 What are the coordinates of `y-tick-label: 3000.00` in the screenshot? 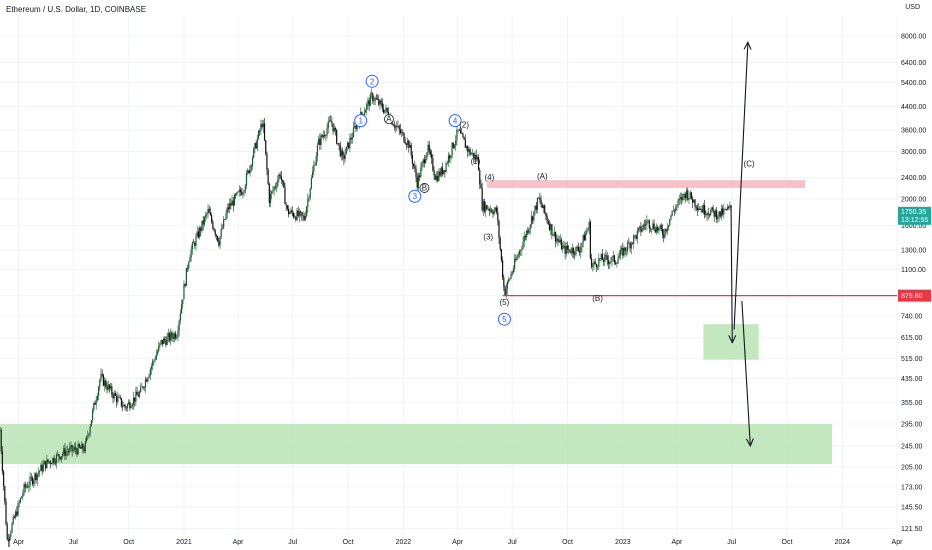 It's located at (913, 152).